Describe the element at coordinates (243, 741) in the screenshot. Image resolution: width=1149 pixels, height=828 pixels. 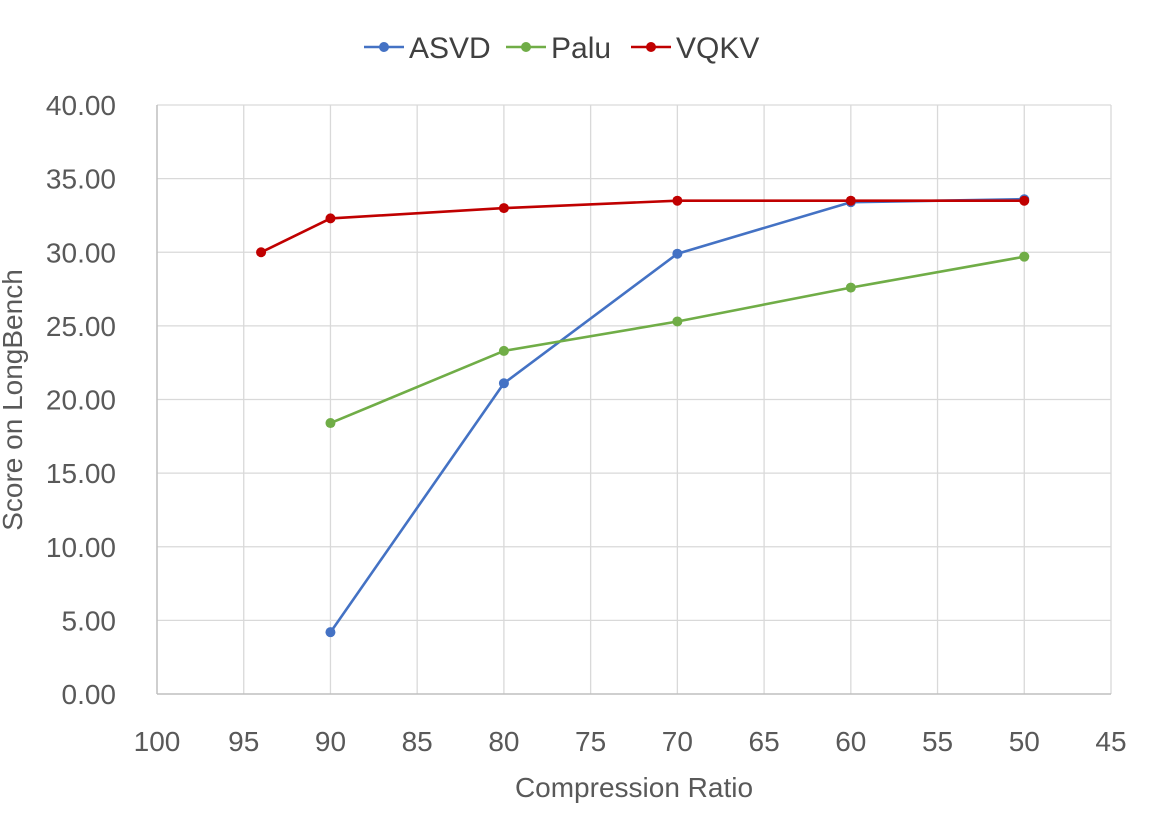
I see `x-tick-label: 95` at that location.